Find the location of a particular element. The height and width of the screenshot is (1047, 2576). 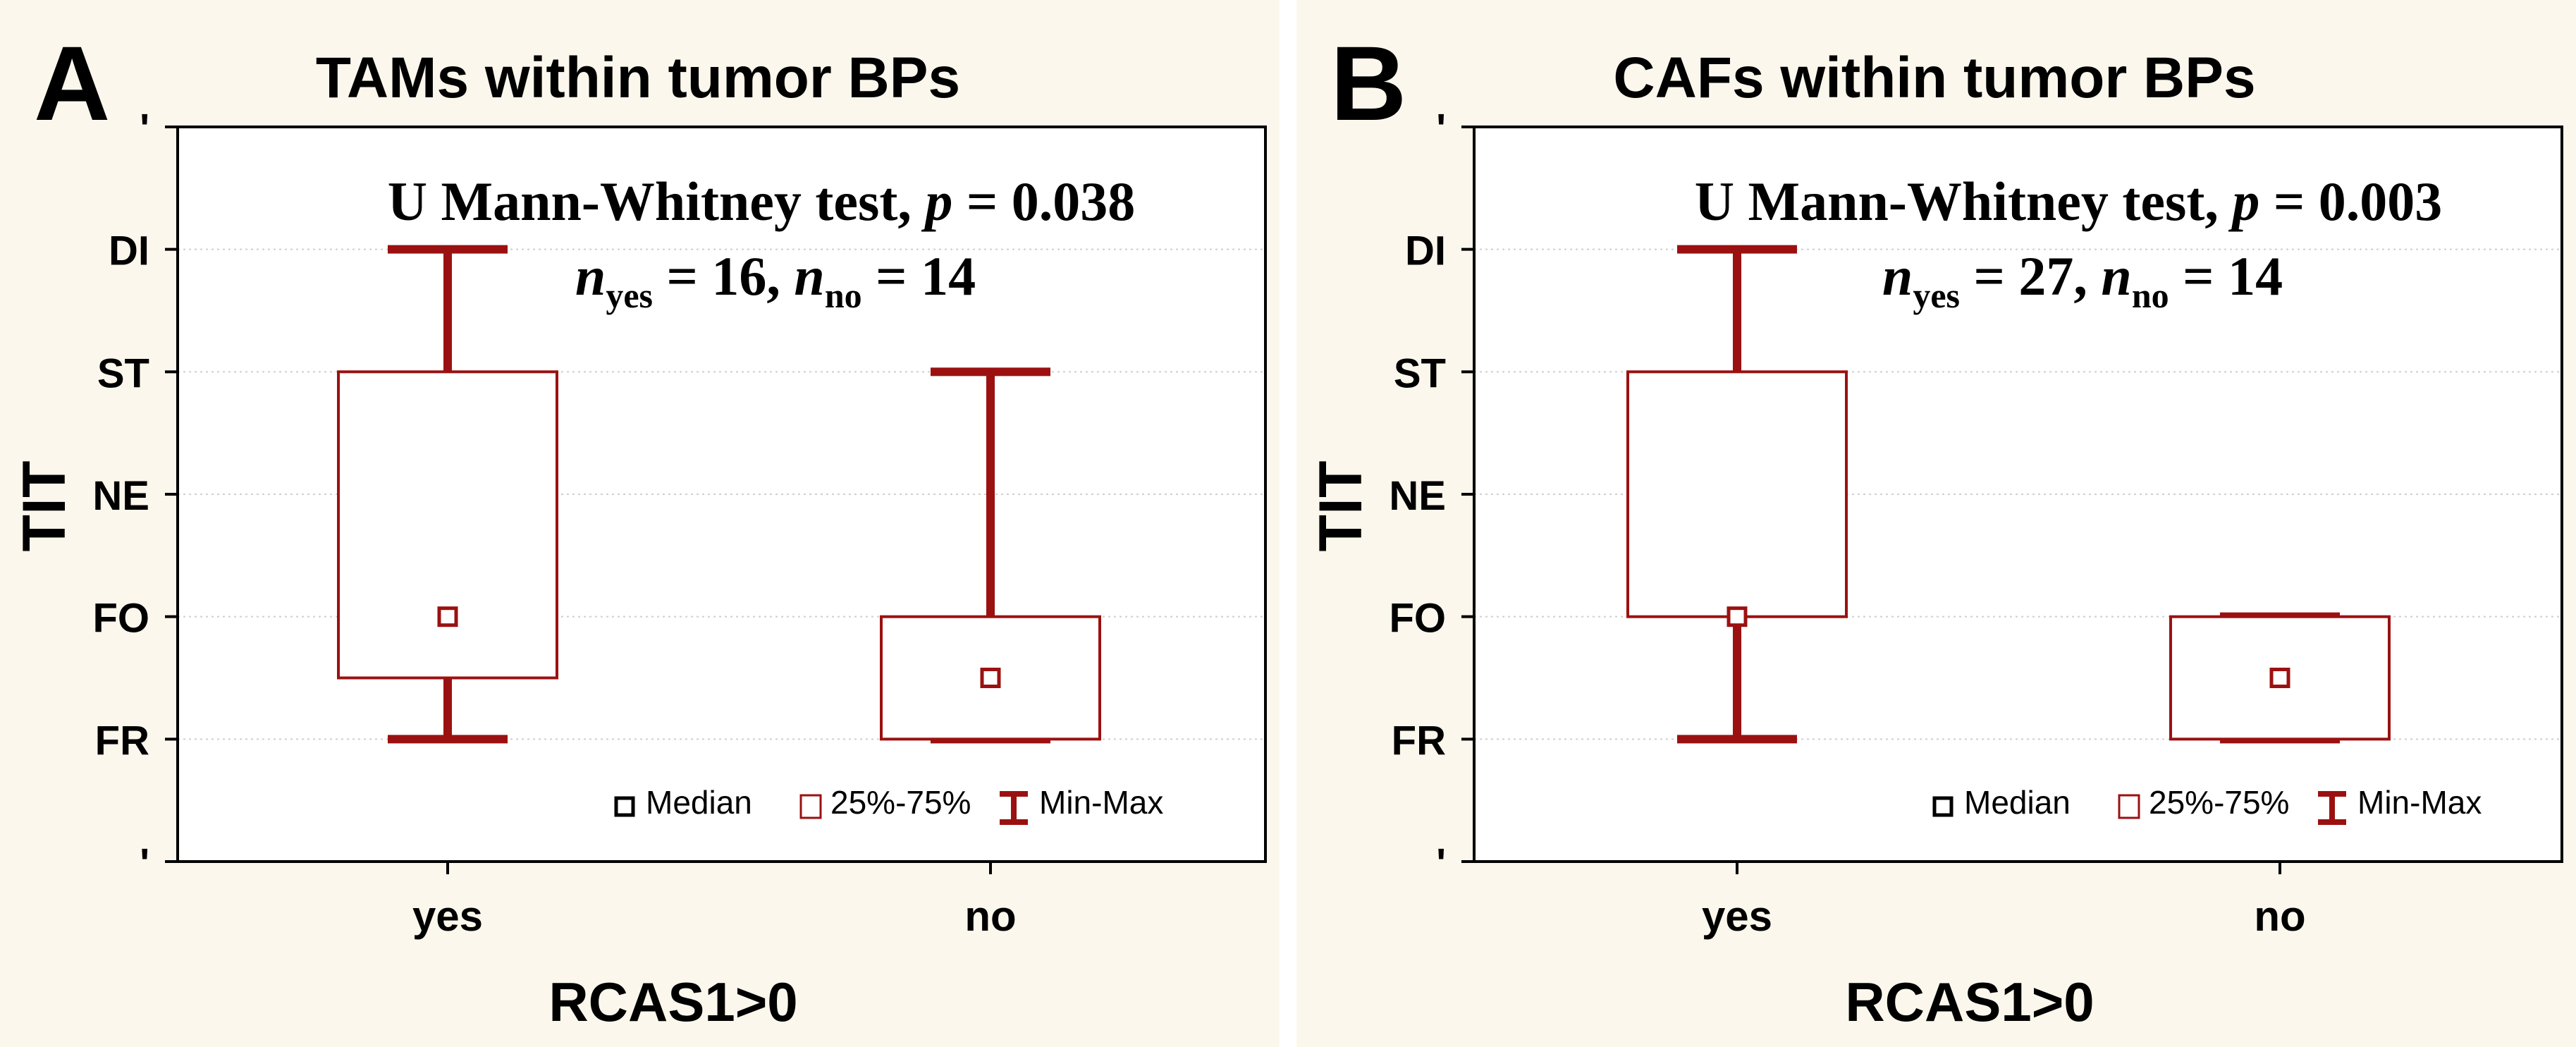

stat-test-label: U Mann-Whitney test, p = 0.003 is located at coordinates (2069, 201).